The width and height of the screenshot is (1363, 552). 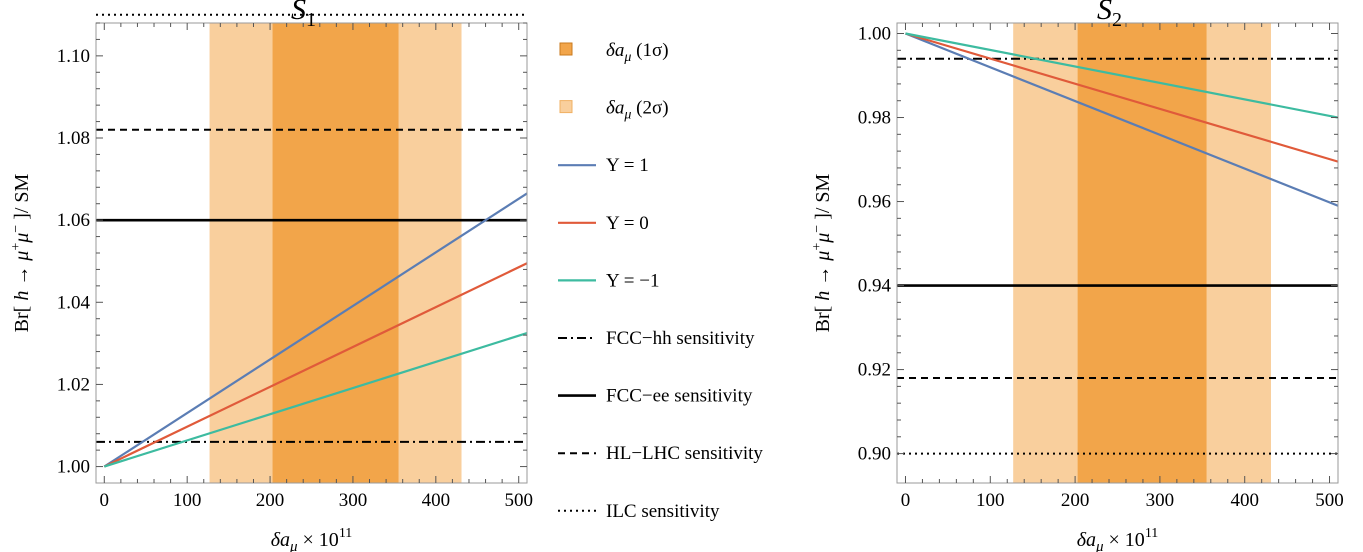 What do you see at coordinates (875, 286) in the screenshot?
I see `y-tick-label: 0.94` at bounding box center [875, 286].